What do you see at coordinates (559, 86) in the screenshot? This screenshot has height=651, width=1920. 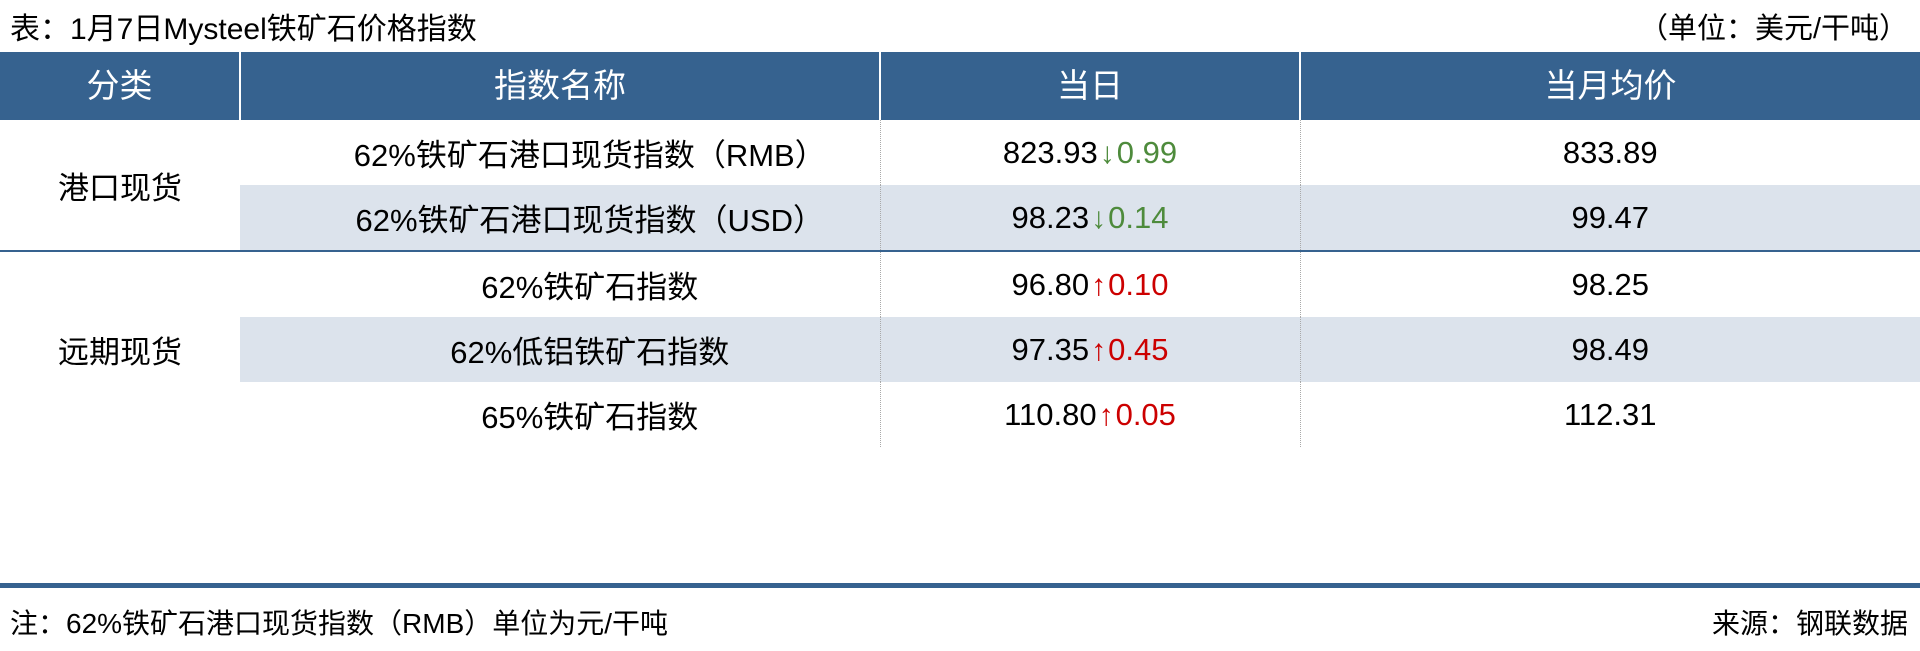 I see `column-header-index-name: 指数名称` at bounding box center [559, 86].